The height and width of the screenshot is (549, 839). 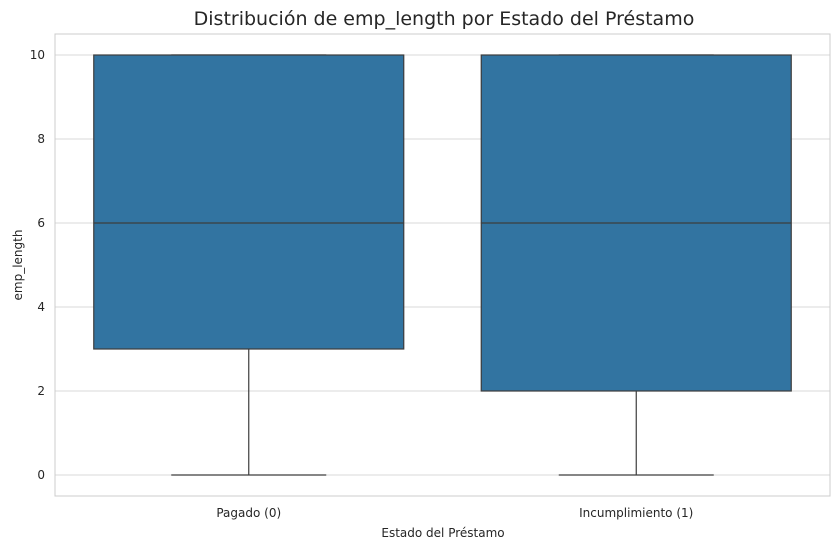 I want to click on y-tick-label: 2, so click(x=41, y=391).